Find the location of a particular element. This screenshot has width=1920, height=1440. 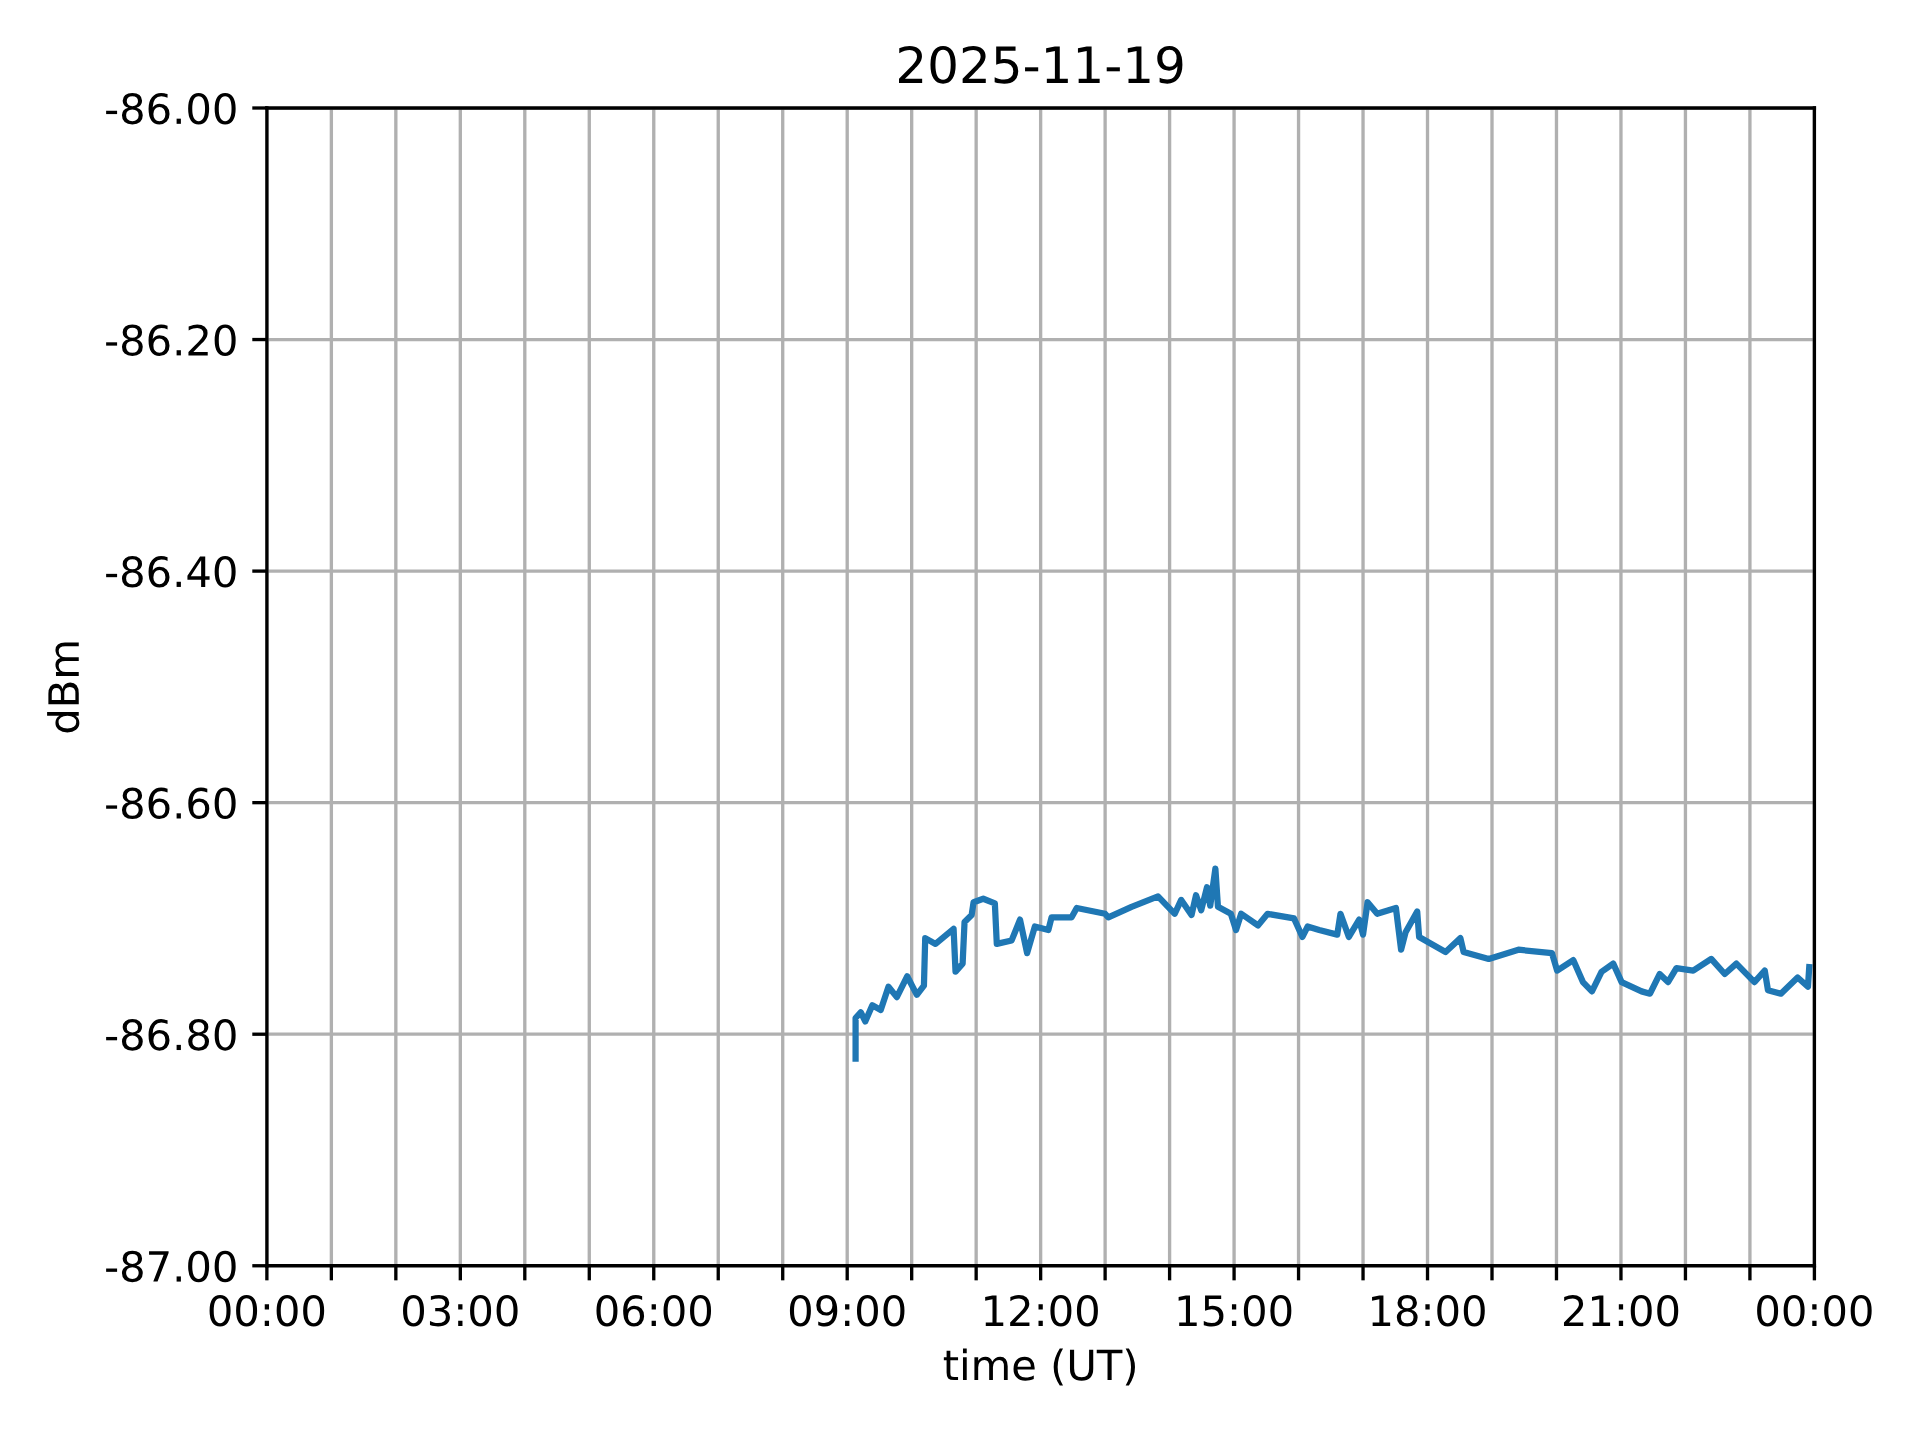

y-tick-label: -86.80 is located at coordinates (171, 1035).